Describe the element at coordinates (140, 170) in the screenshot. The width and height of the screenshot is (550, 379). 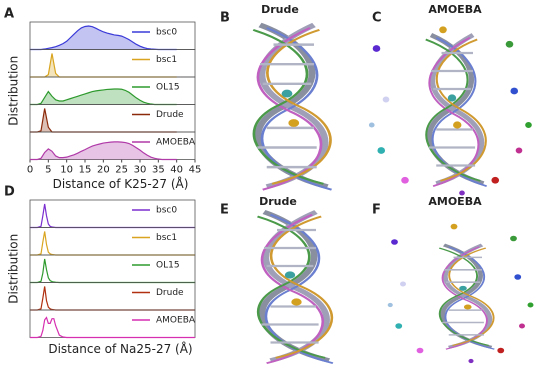
I see `x-tick-label: 30` at that location.